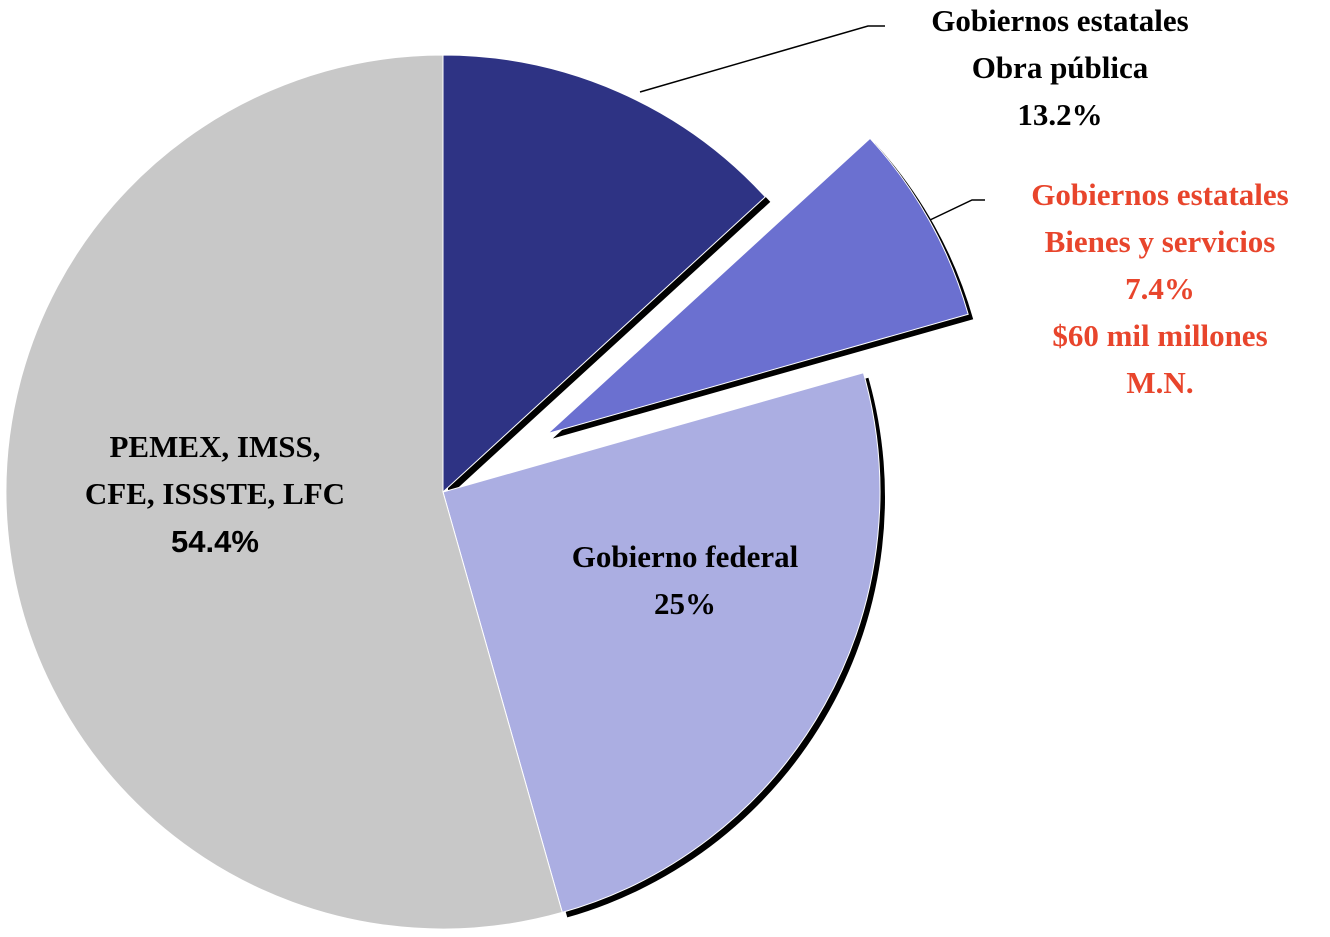  Describe the element at coordinates (1160, 288) in the screenshot. I see `value-label: 7.4%` at that location.